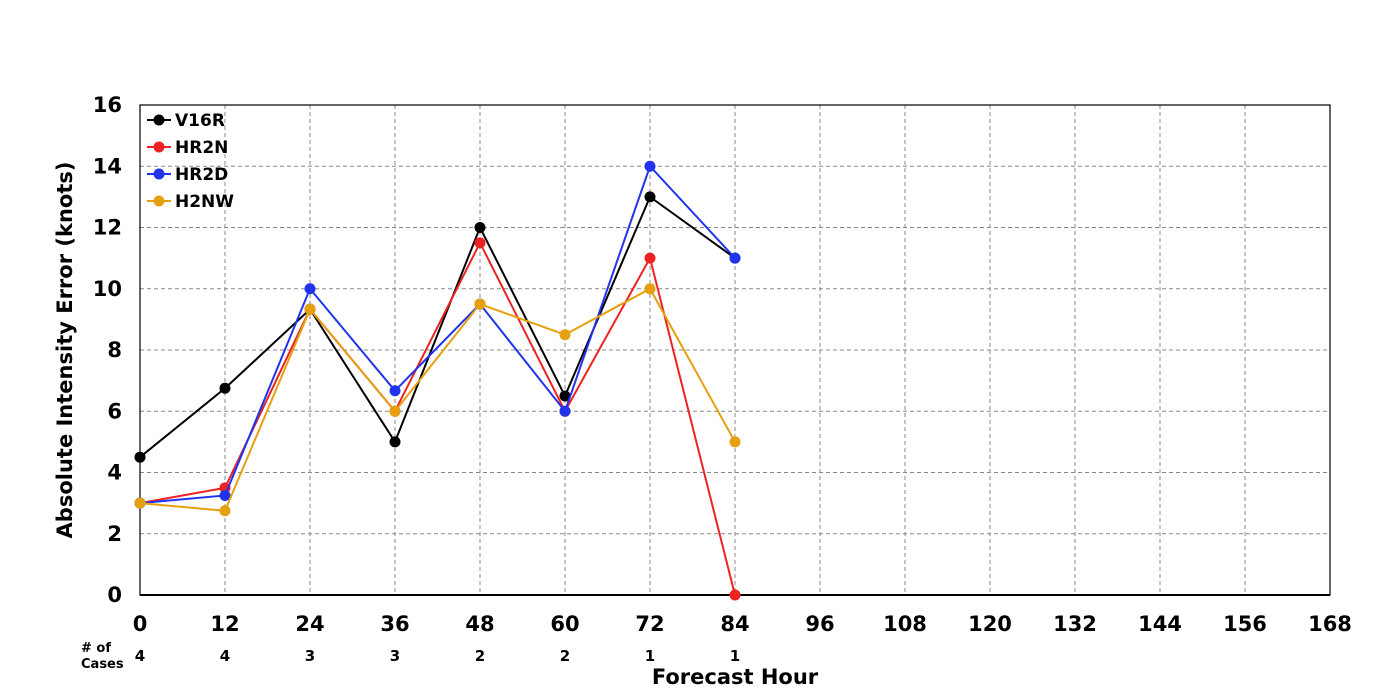  Describe the element at coordinates (200, 121) in the screenshot. I see `legend-label: V16R` at that location.